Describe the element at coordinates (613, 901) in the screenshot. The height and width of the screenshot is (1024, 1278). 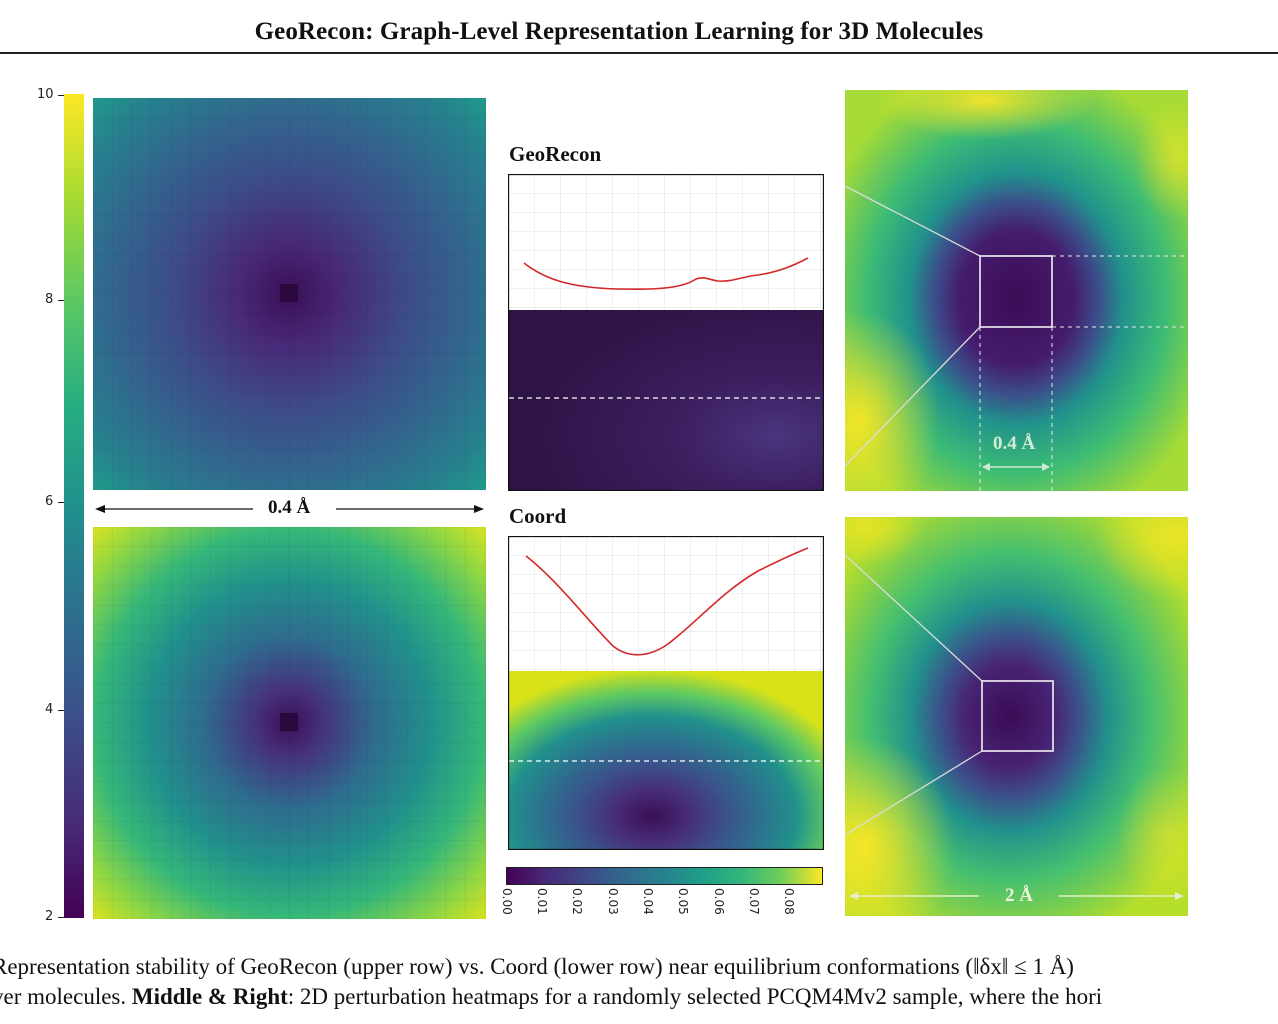
I see `colorbar-tick-label: 0.03` at that location.